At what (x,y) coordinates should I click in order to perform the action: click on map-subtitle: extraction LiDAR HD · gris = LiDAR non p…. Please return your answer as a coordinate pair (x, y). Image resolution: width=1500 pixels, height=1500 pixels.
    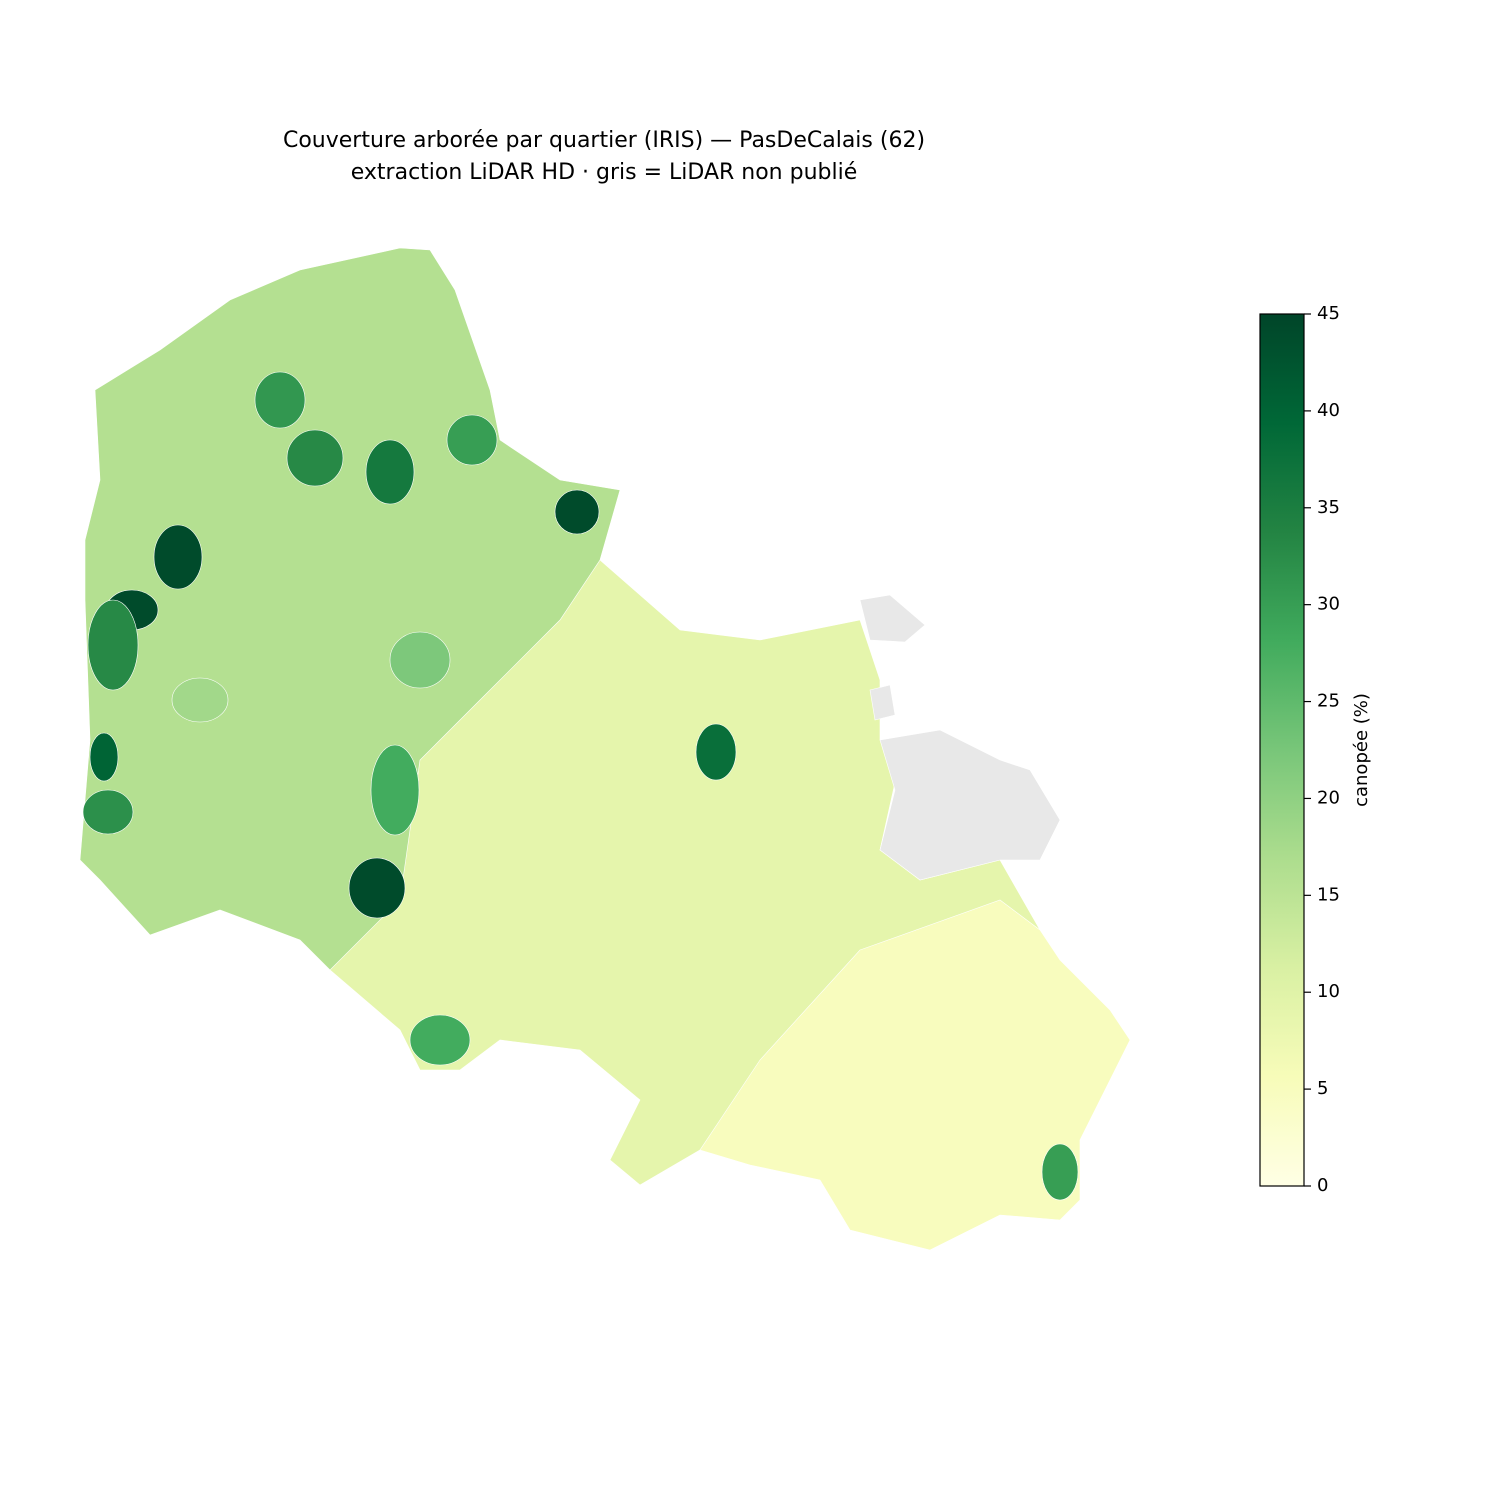
    Looking at the image, I should click on (604, 172).